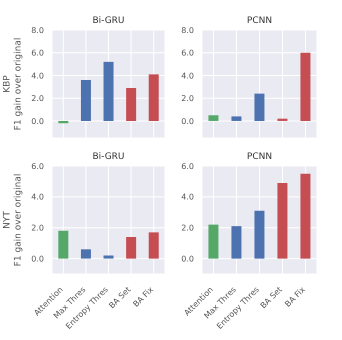 The width and height of the screenshot is (342, 340). I want to click on y-axis-title: NYT F1 gain over original, so click(13, 220).